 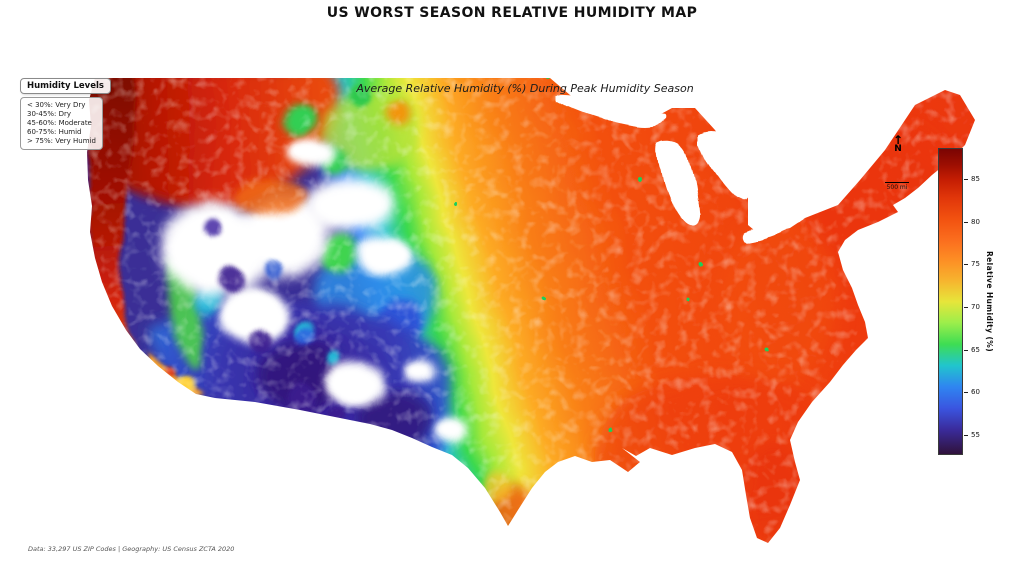 I want to click on colorbar-axis-label-wrap: Relative Humidity (%), so click(x=989, y=301).